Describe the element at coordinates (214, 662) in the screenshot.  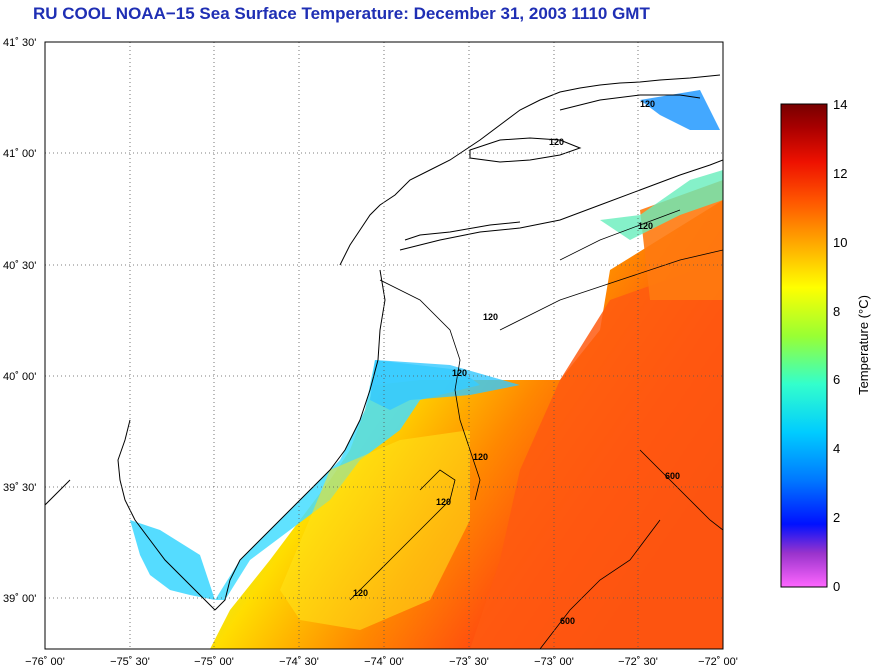
I see `lon-tick-label: −75˚ 00'` at that location.